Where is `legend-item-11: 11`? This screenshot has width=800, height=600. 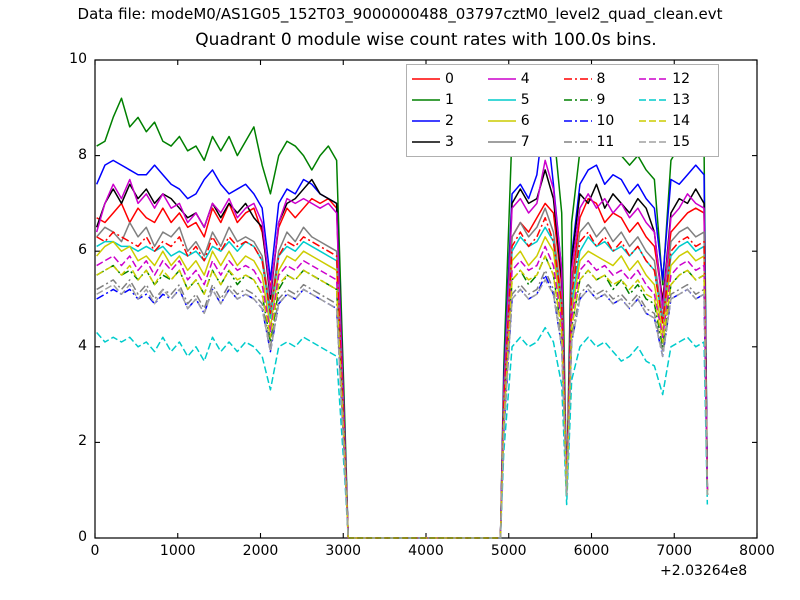 legend-item-11: 11 is located at coordinates (601, 141).